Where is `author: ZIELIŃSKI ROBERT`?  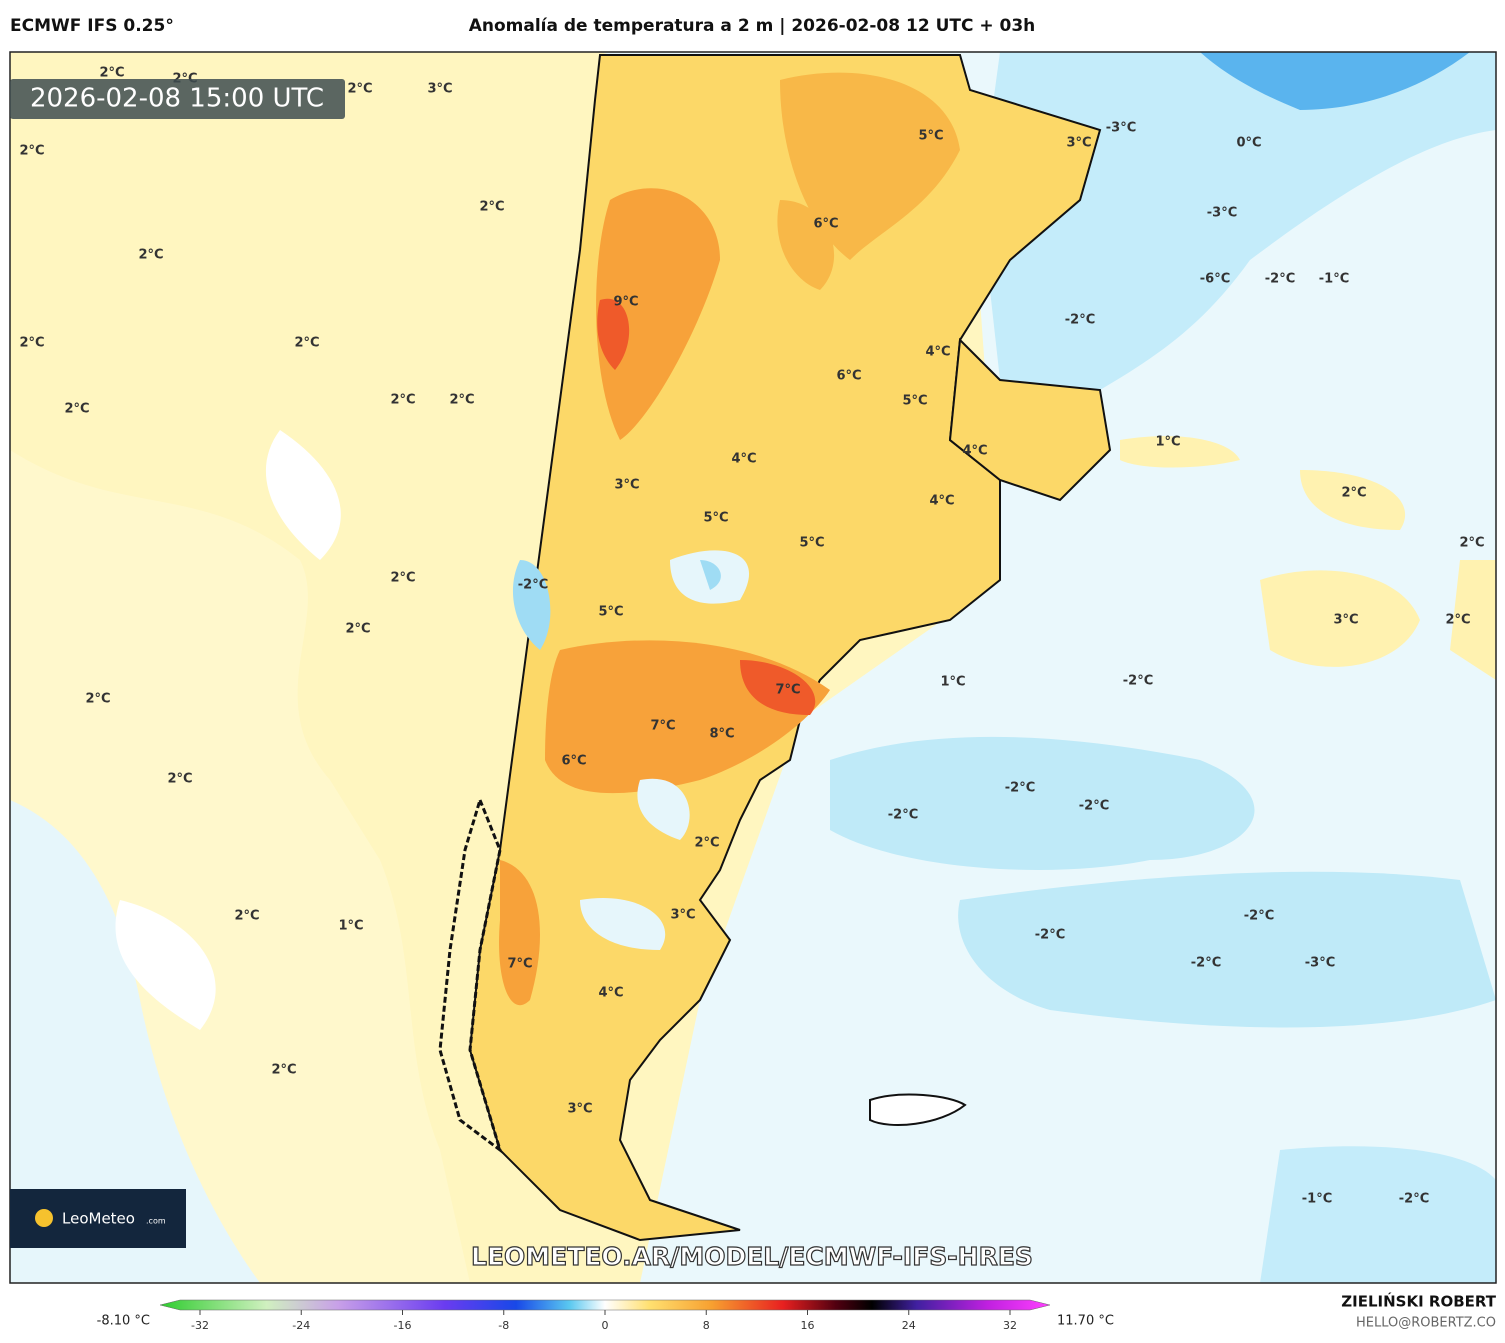 author: ZIELIŃSKI ROBERT is located at coordinates (1418, 1301).